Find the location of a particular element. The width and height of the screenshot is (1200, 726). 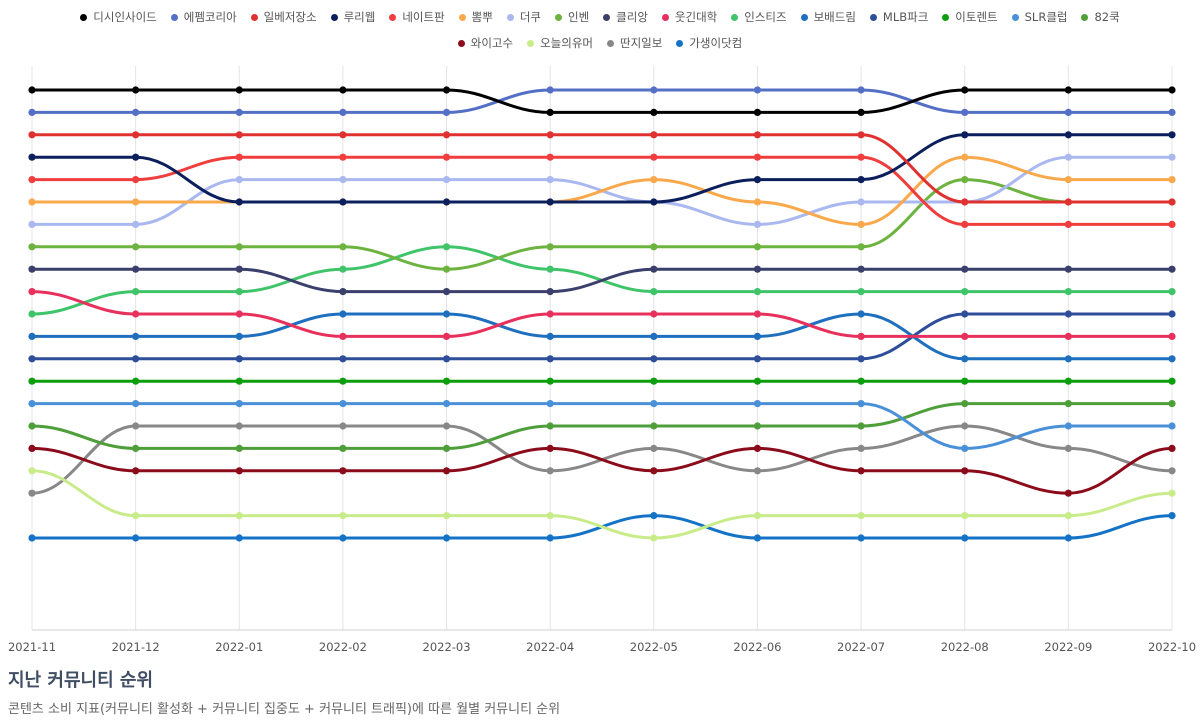

legend-item: 디시인사이드 is located at coordinates (118, 17).